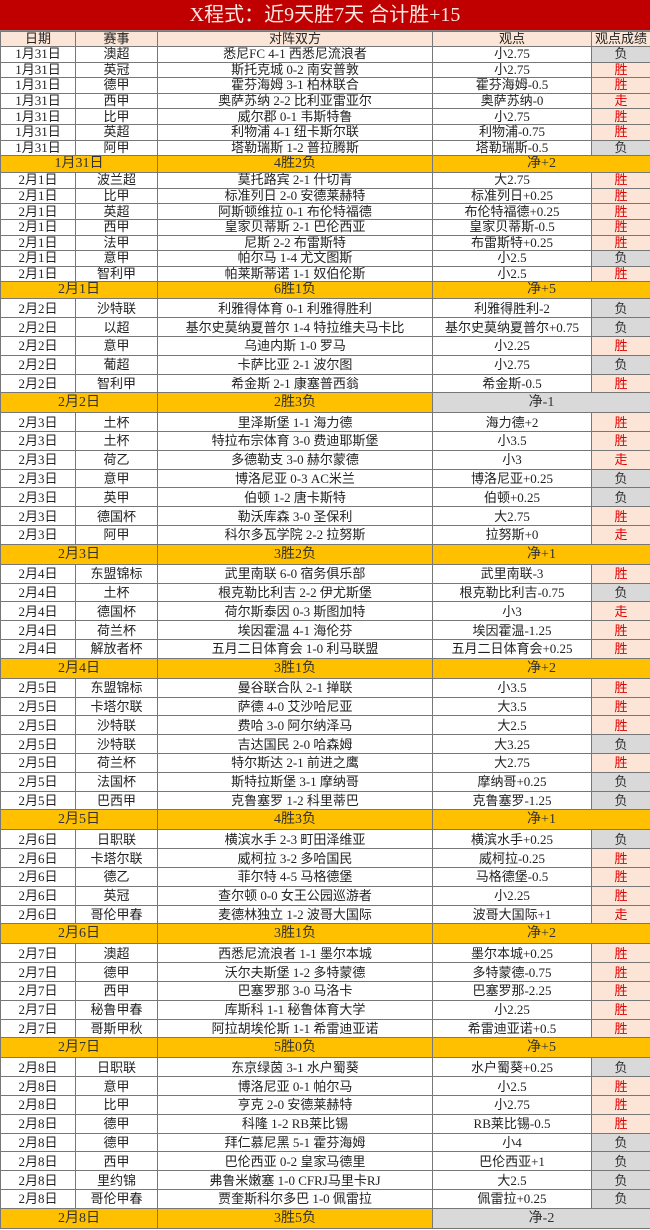  What do you see at coordinates (512, 744) in the screenshot?
I see `pick-cell: 大3.25` at bounding box center [512, 744].